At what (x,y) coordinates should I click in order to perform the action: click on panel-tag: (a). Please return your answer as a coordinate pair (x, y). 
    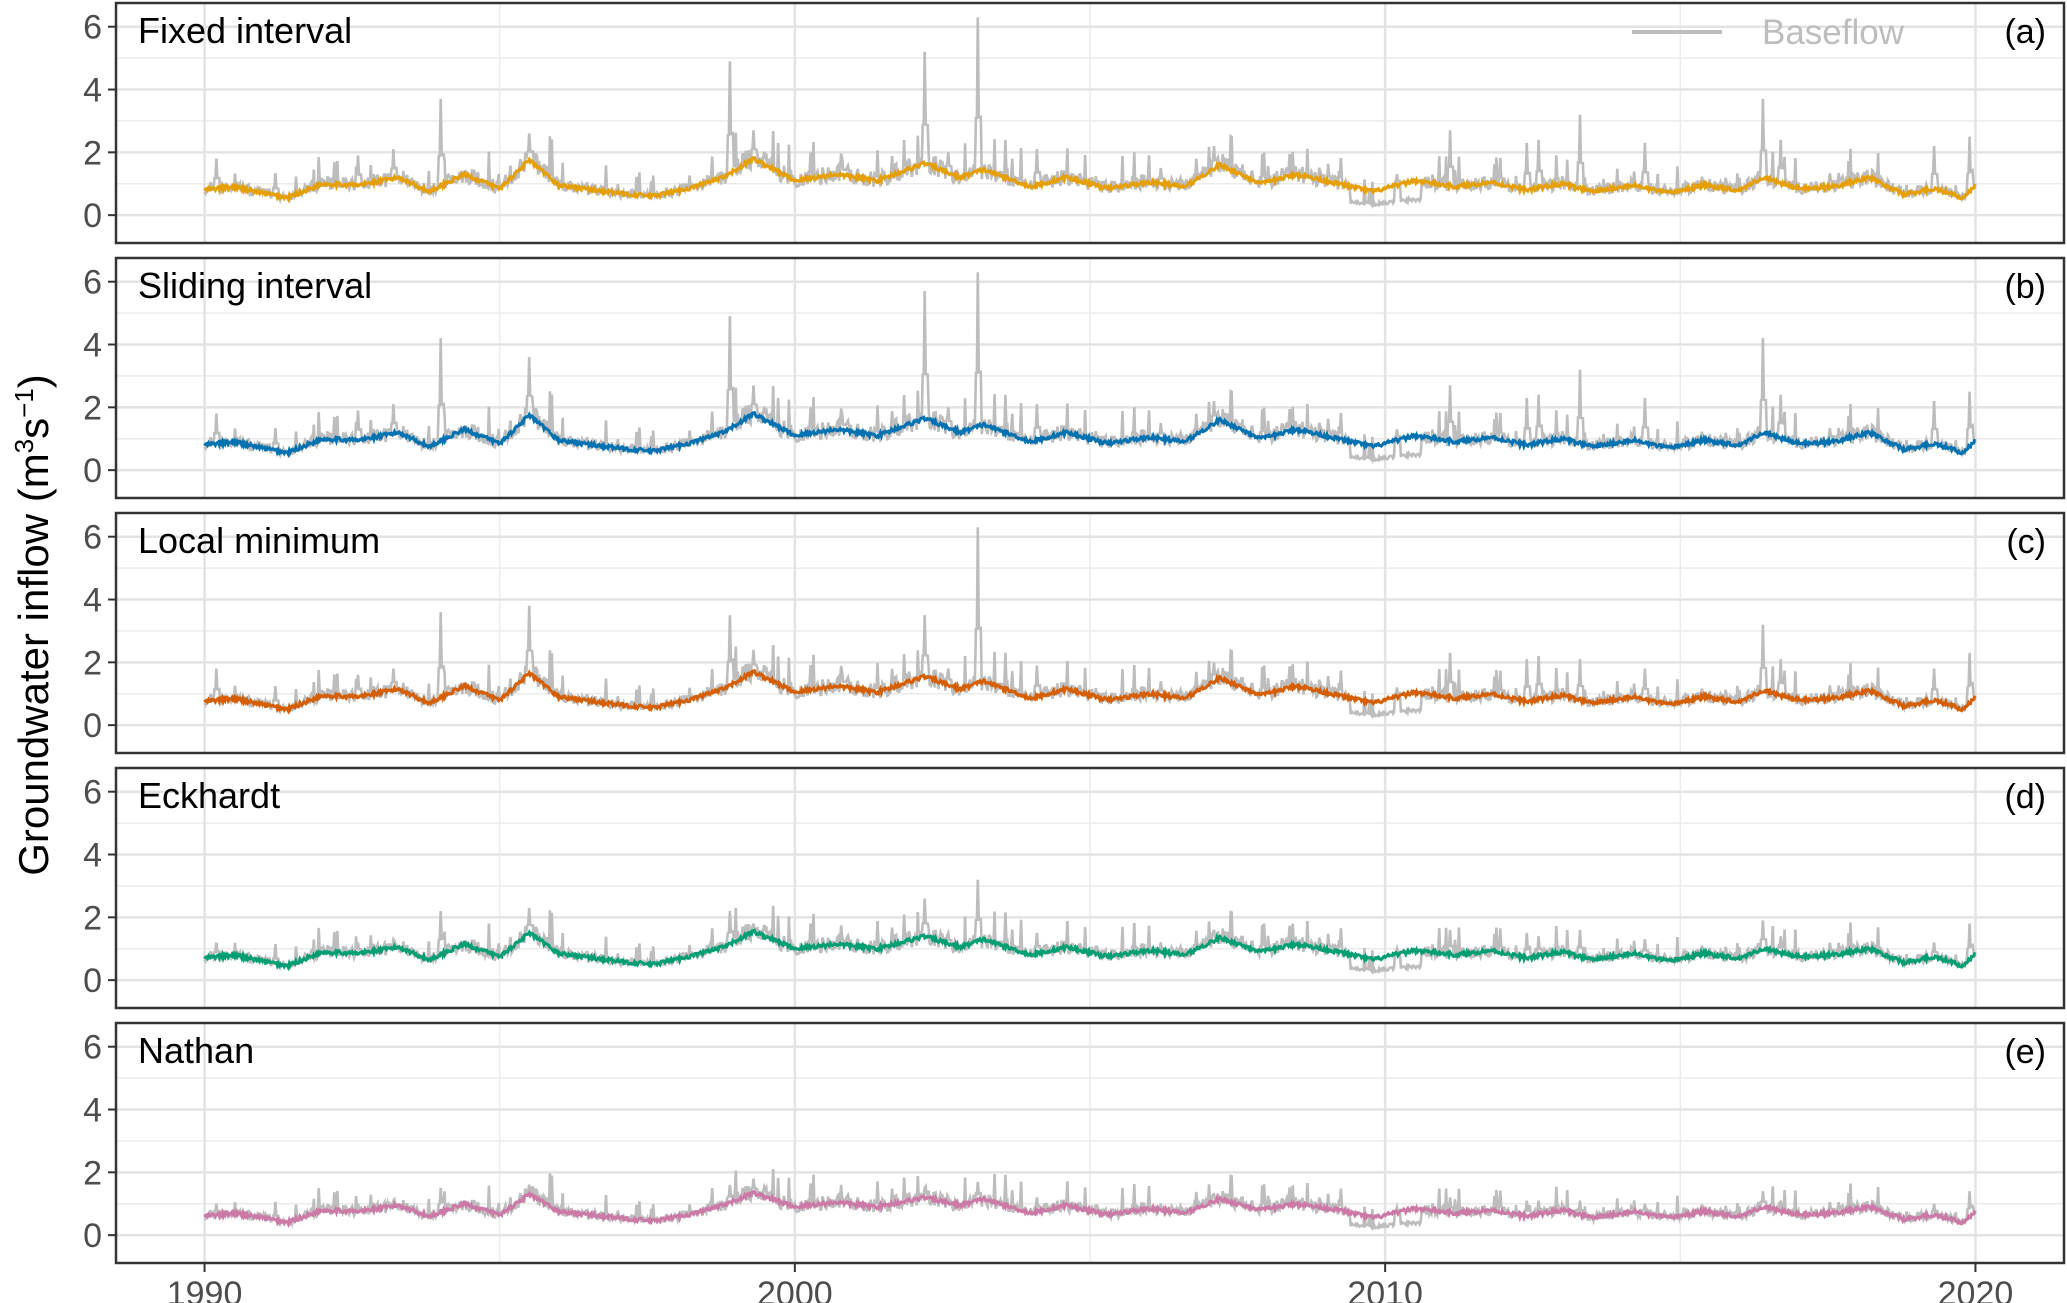
    Looking at the image, I should click on (2025, 32).